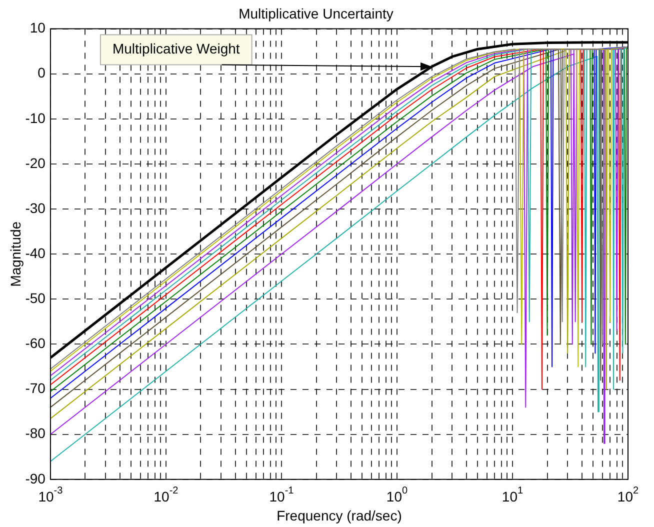  What do you see at coordinates (35, 208) in the screenshot?
I see `y-tick-label: -30` at bounding box center [35, 208].